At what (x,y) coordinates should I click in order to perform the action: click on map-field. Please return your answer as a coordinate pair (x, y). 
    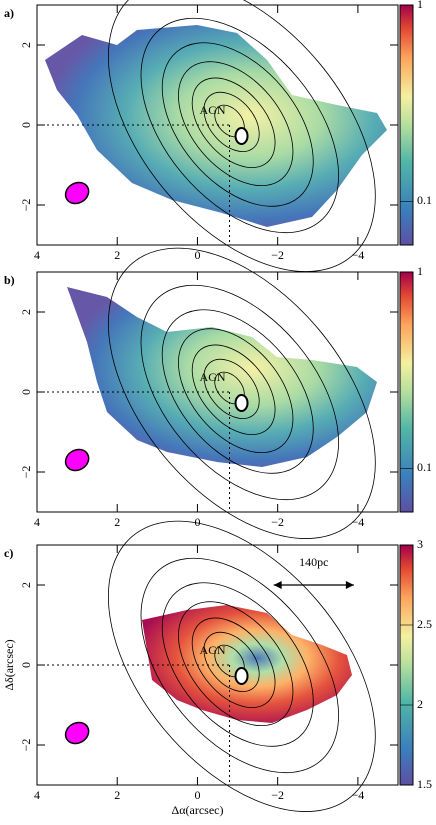
    Looking at the image, I should click on (247, 664).